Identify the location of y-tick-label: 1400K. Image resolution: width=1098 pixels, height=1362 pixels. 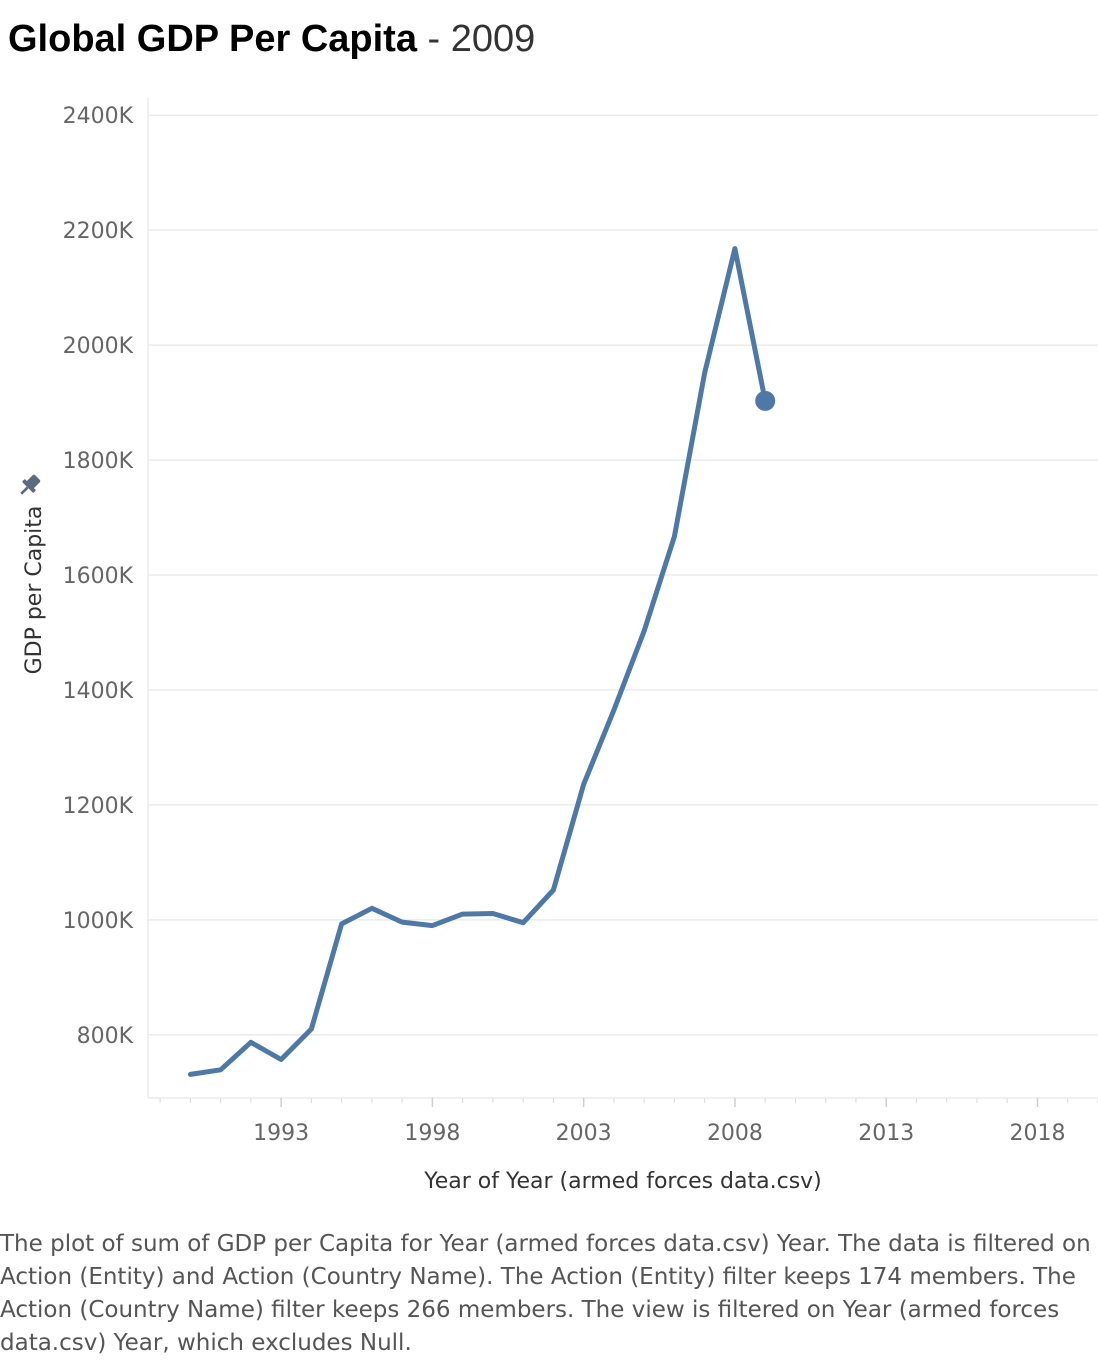
(98, 691).